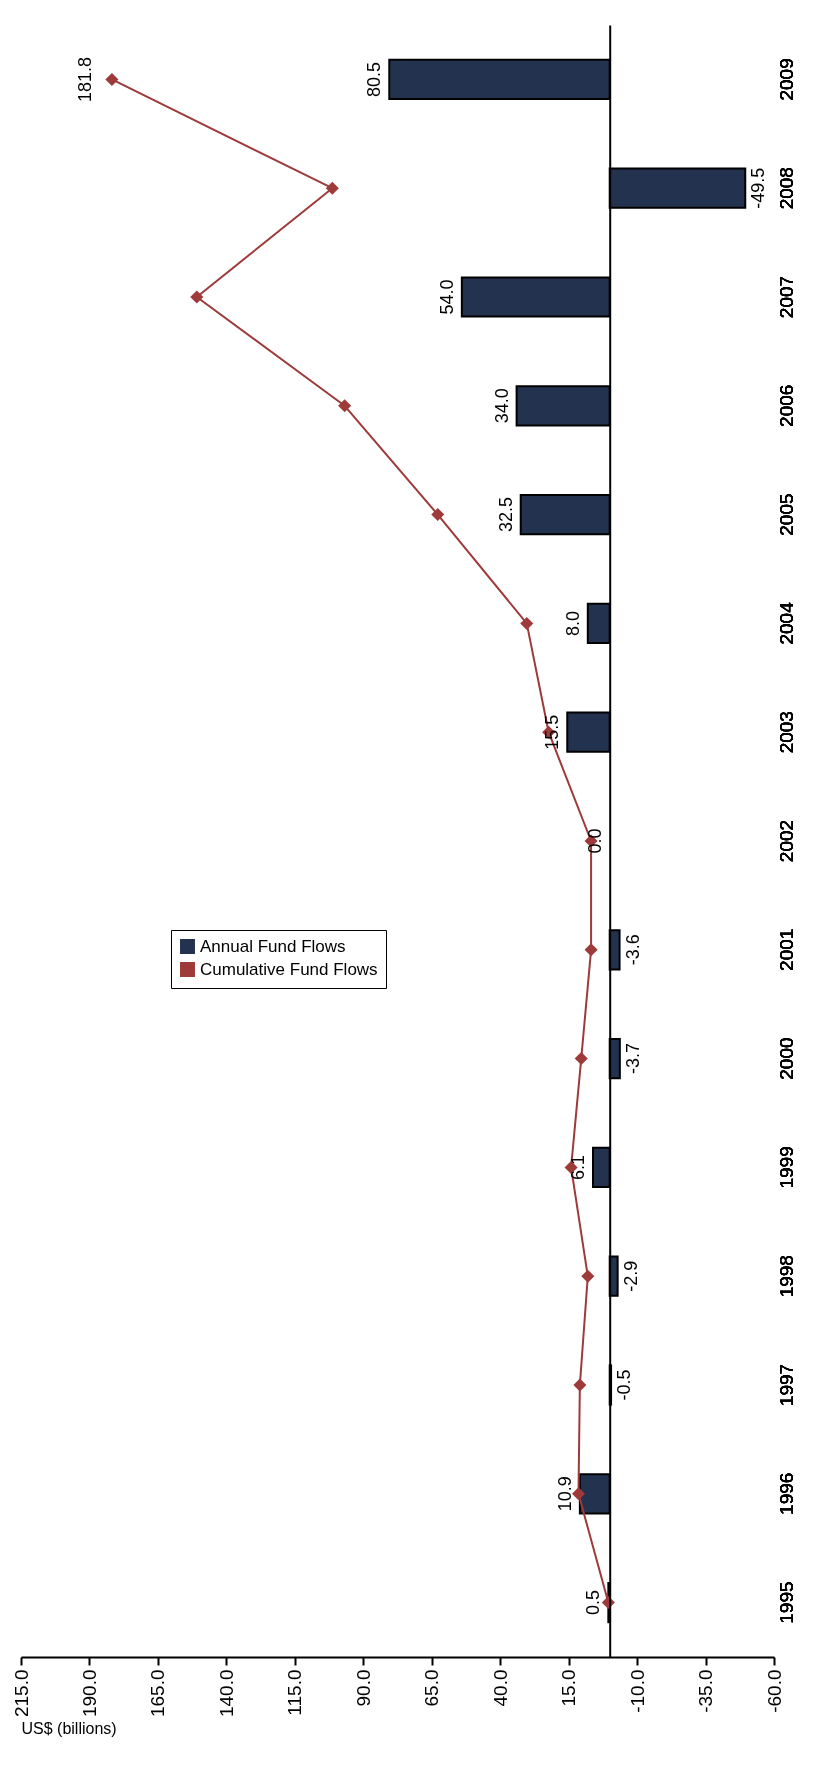 Image resolution: width=817 pixels, height=1767 pixels. Describe the element at coordinates (593, 1603) in the screenshot. I see `data-label: 0.5` at that location.